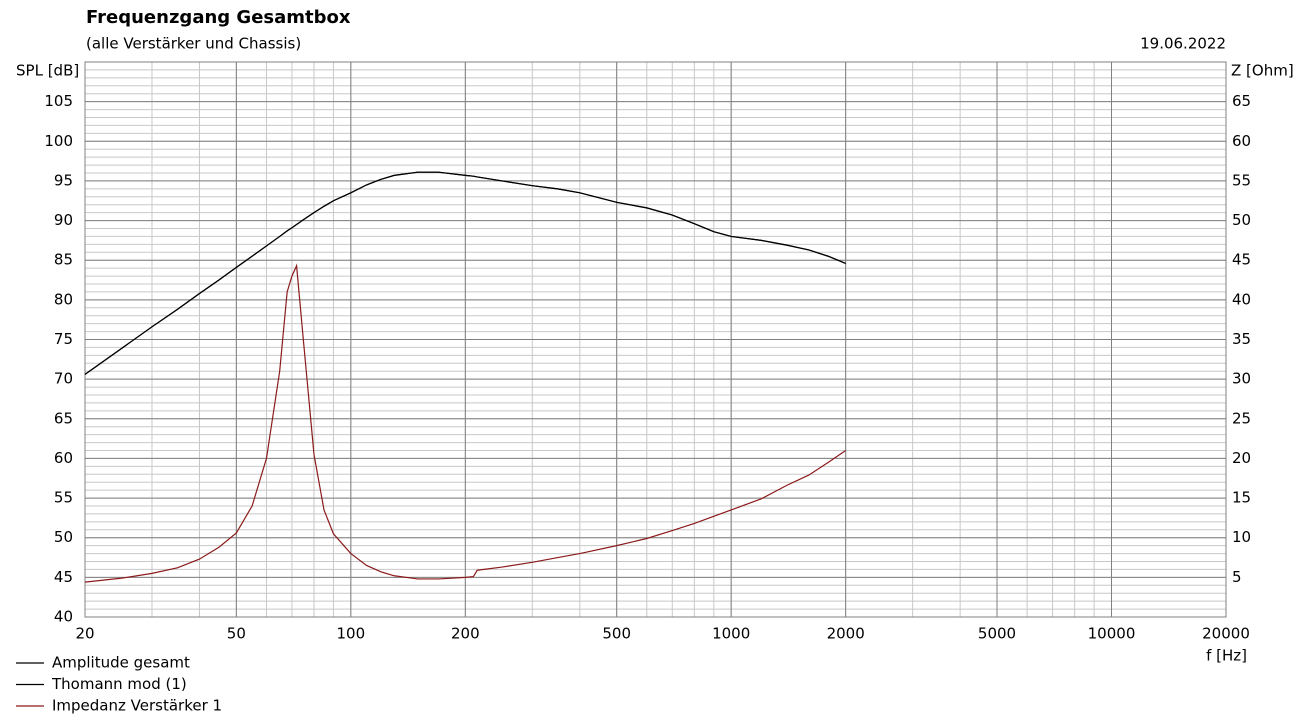 The height and width of the screenshot is (721, 1314). Describe the element at coordinates (63, 339) in the screenshot. I see `y-tick-label: 75` at that location.